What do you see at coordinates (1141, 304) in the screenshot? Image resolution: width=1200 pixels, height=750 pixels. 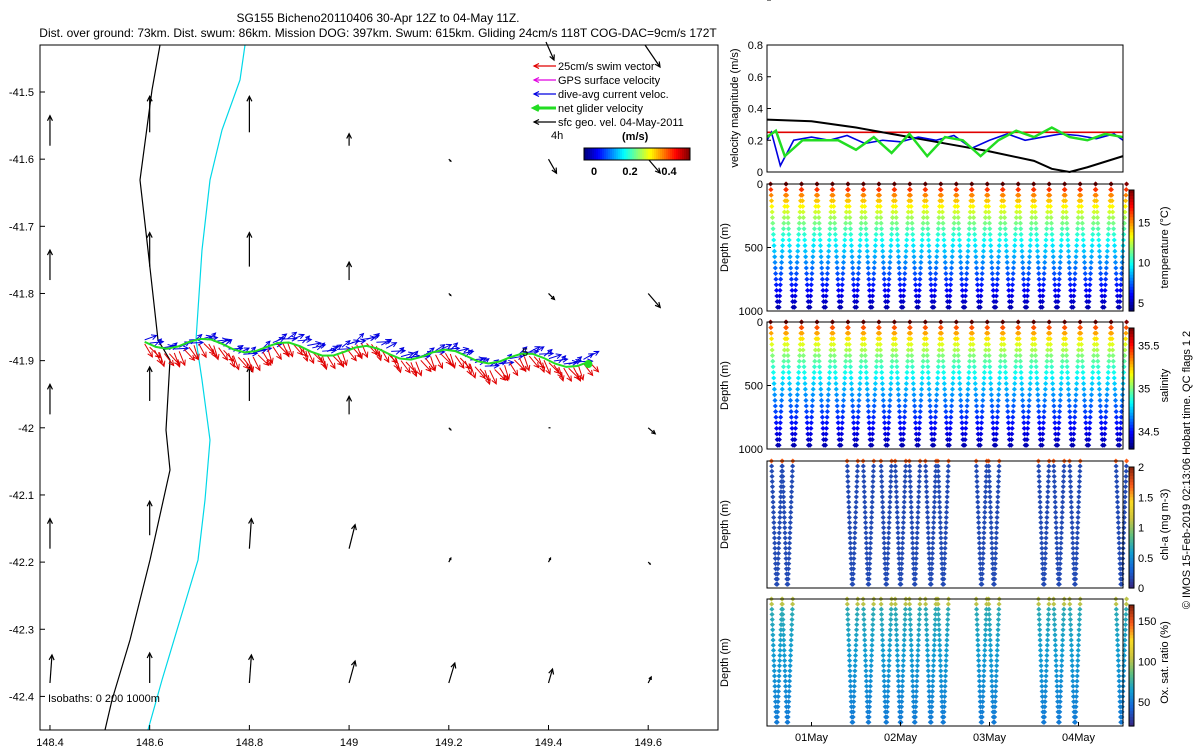 I see `section-colorbar-tick: 5` at bounding box center [1141, 304].